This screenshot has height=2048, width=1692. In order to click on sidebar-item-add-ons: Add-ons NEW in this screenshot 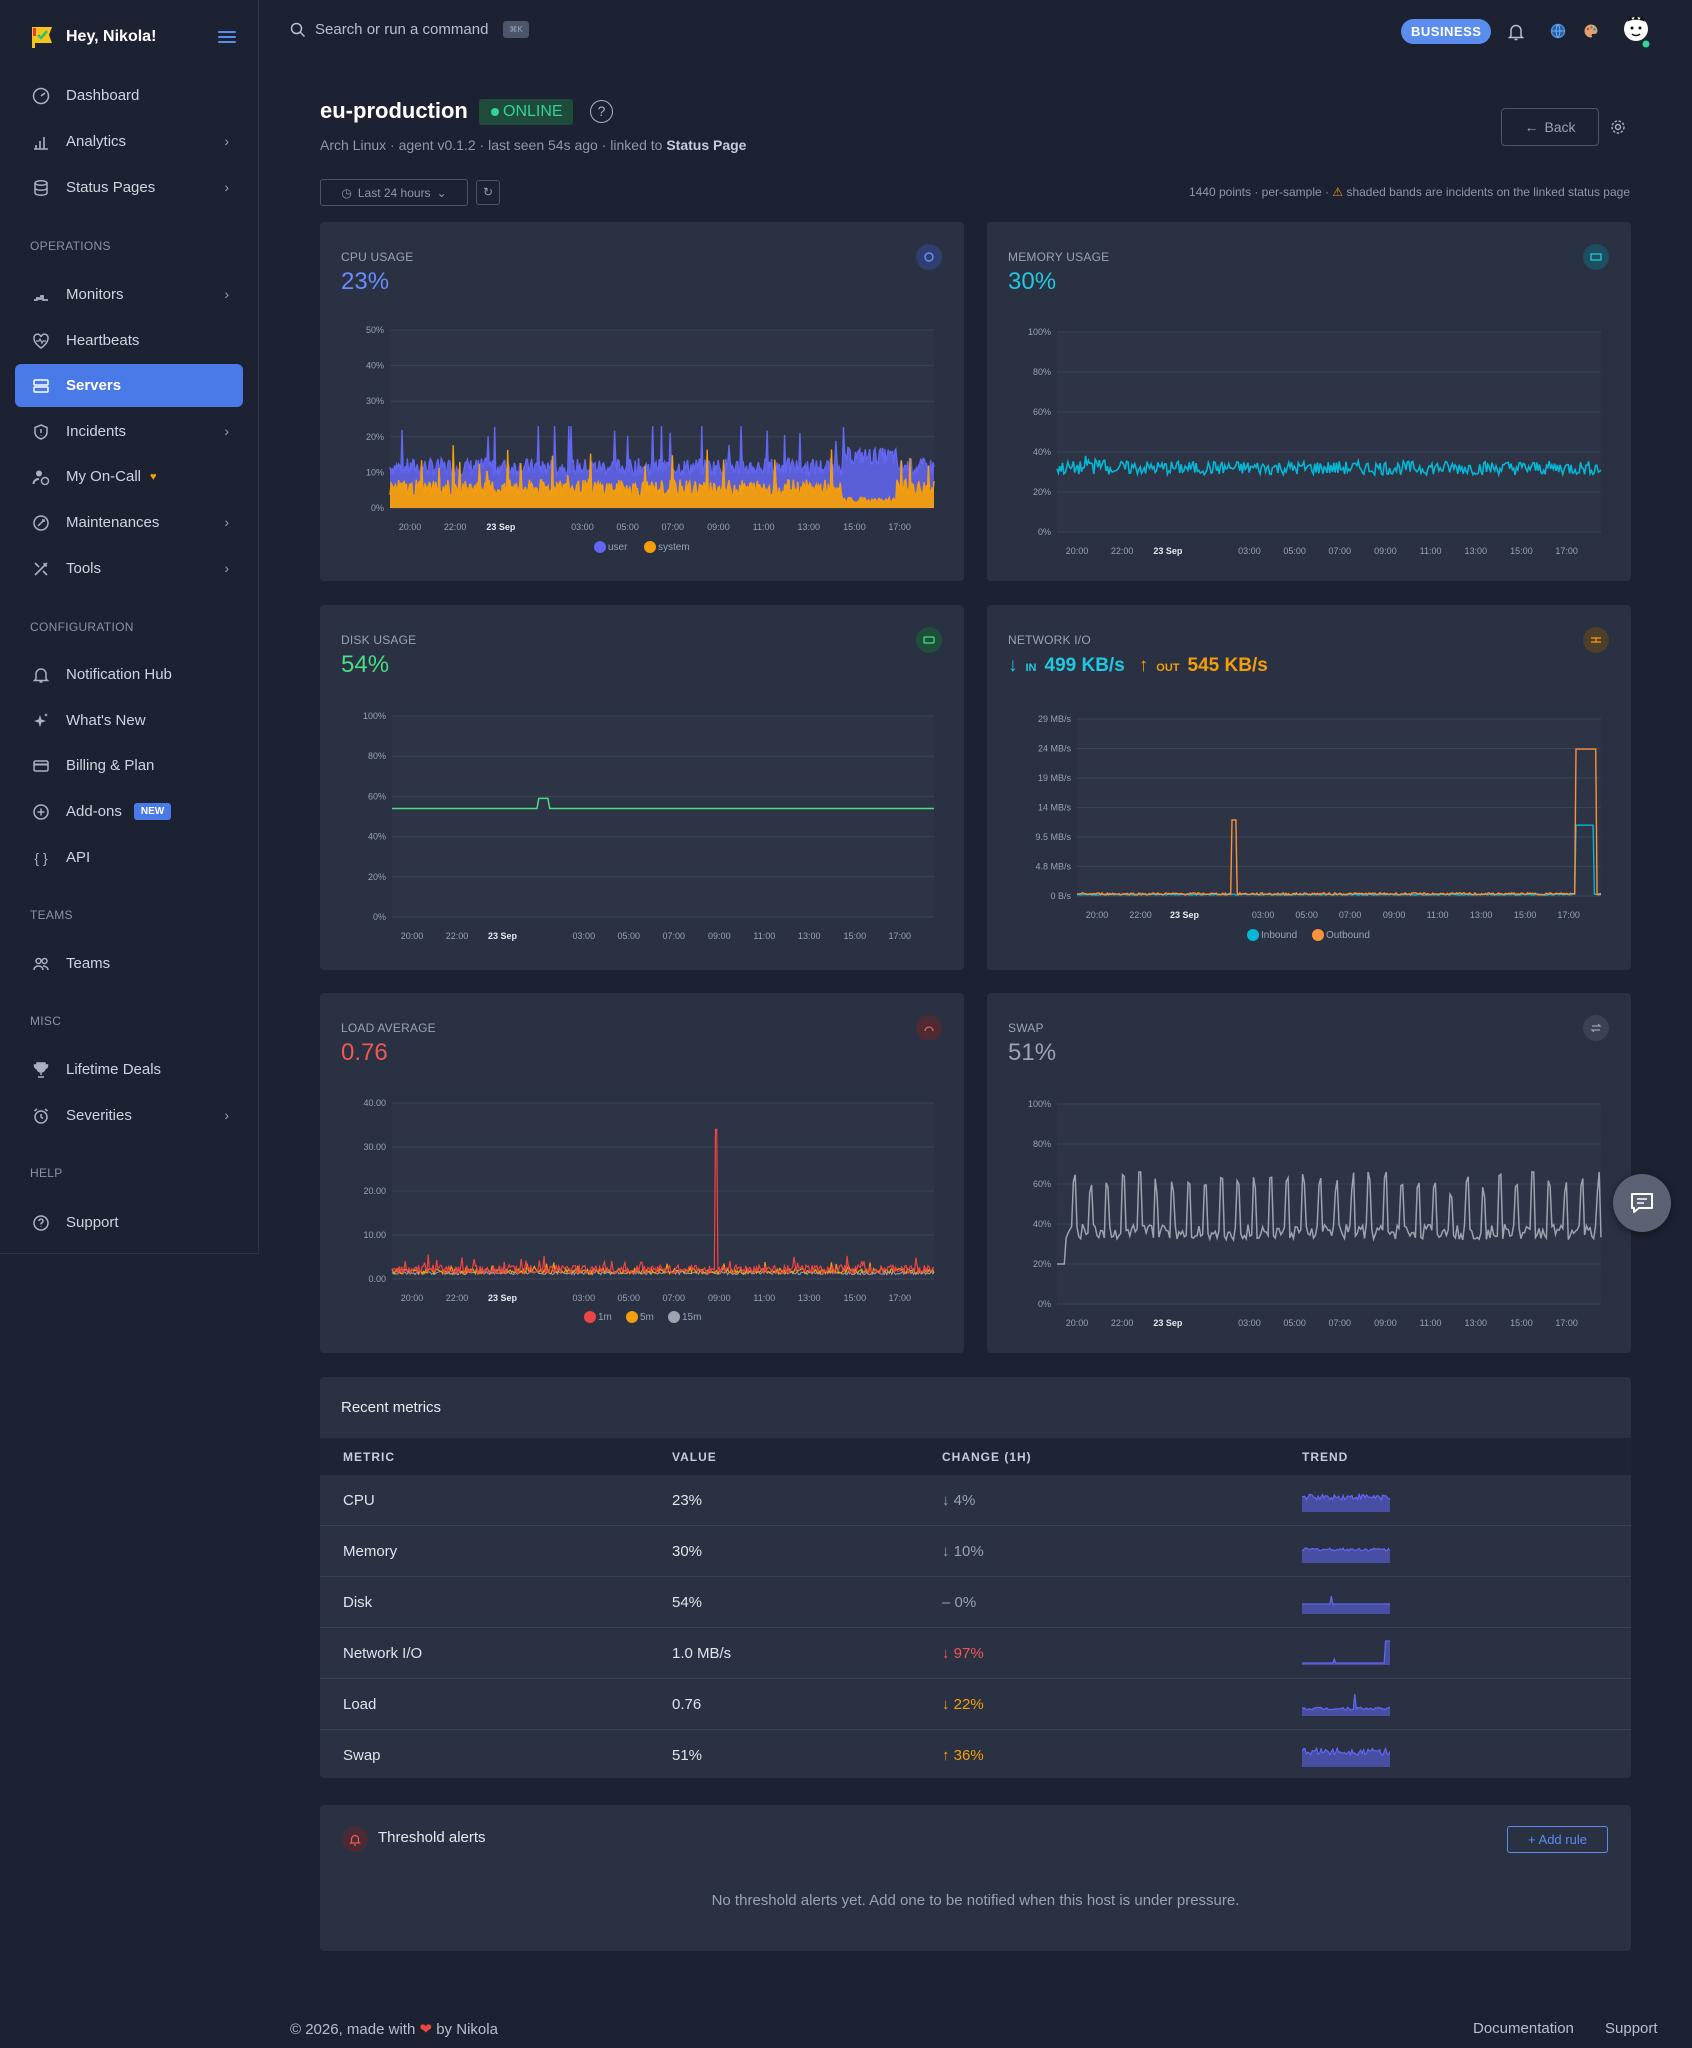, I will do `click(129, 811)`.